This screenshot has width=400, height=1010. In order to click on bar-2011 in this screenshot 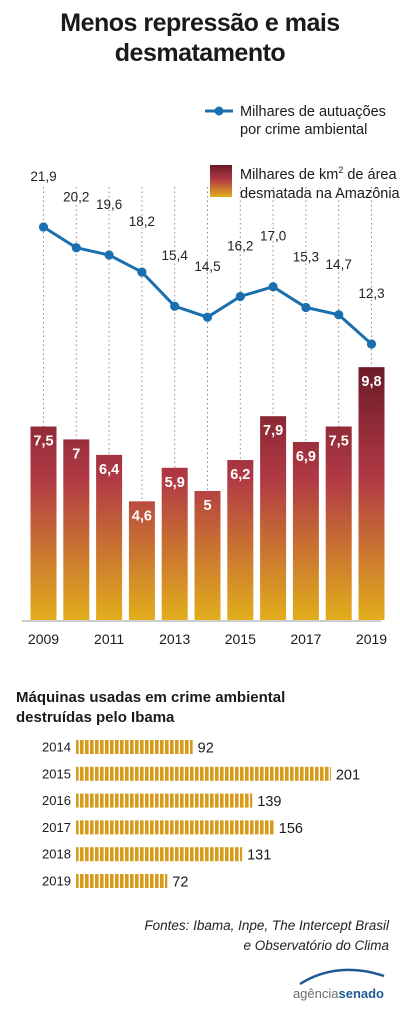, I will do `click(109, 537)`.